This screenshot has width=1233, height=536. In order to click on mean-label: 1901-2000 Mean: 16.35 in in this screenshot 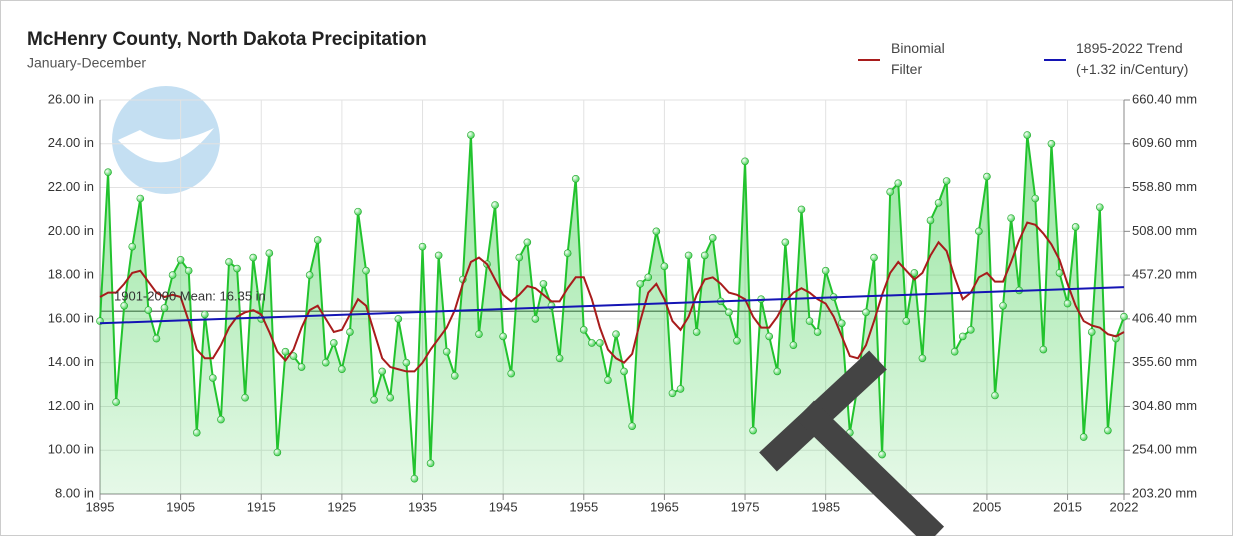, I will do `click(190, 296)`.